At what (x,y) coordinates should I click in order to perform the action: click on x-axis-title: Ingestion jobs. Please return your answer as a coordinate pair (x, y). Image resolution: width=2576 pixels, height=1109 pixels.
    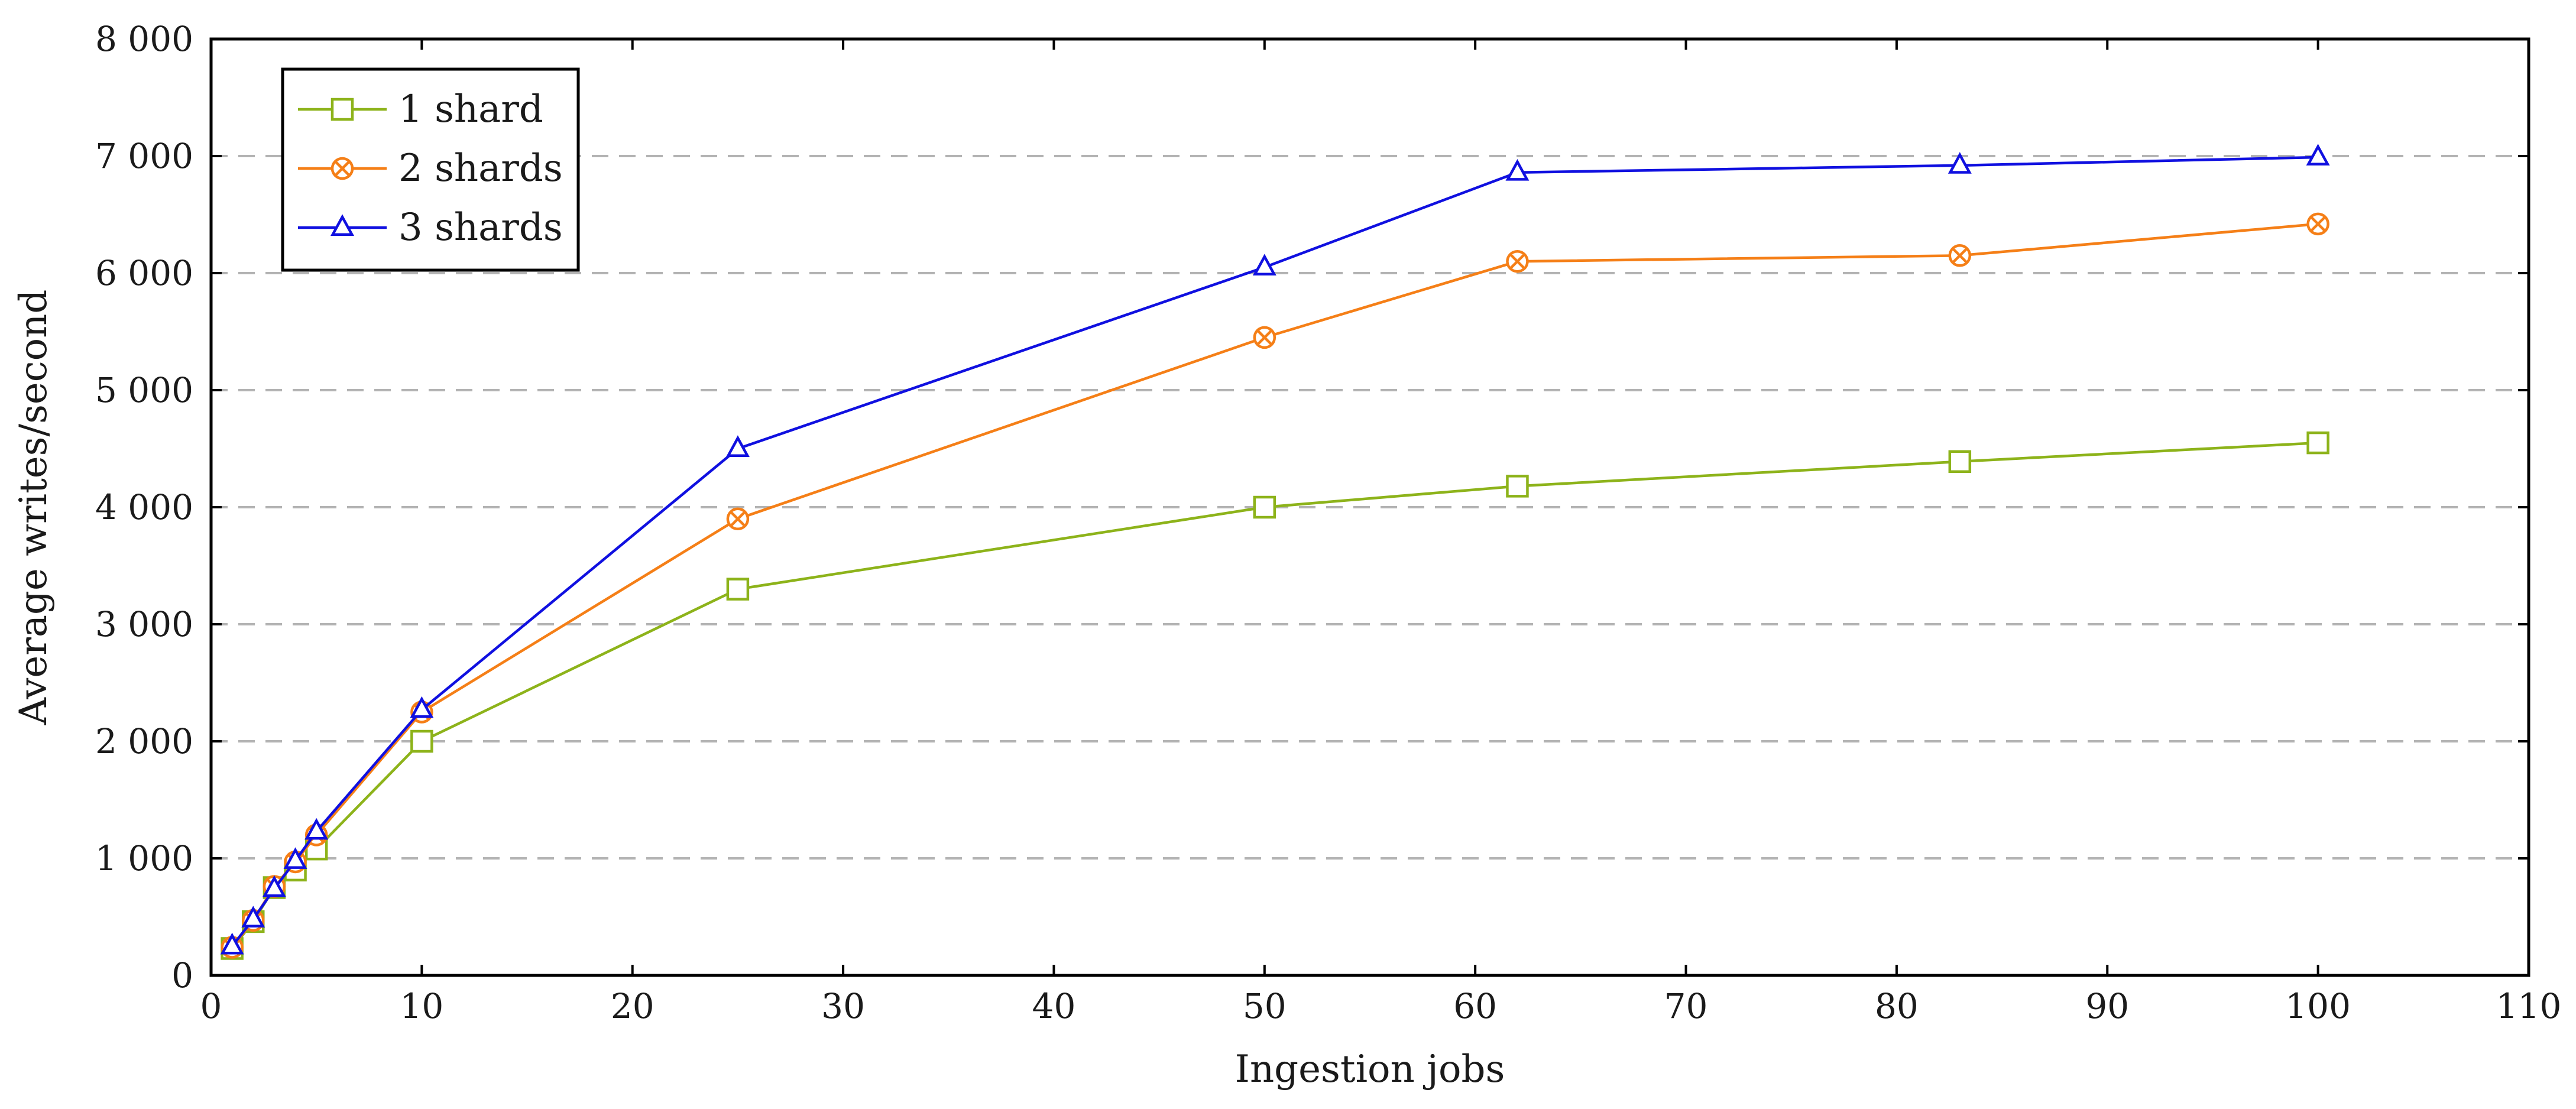
    Looking at the image, I should click on (1370, 1070).